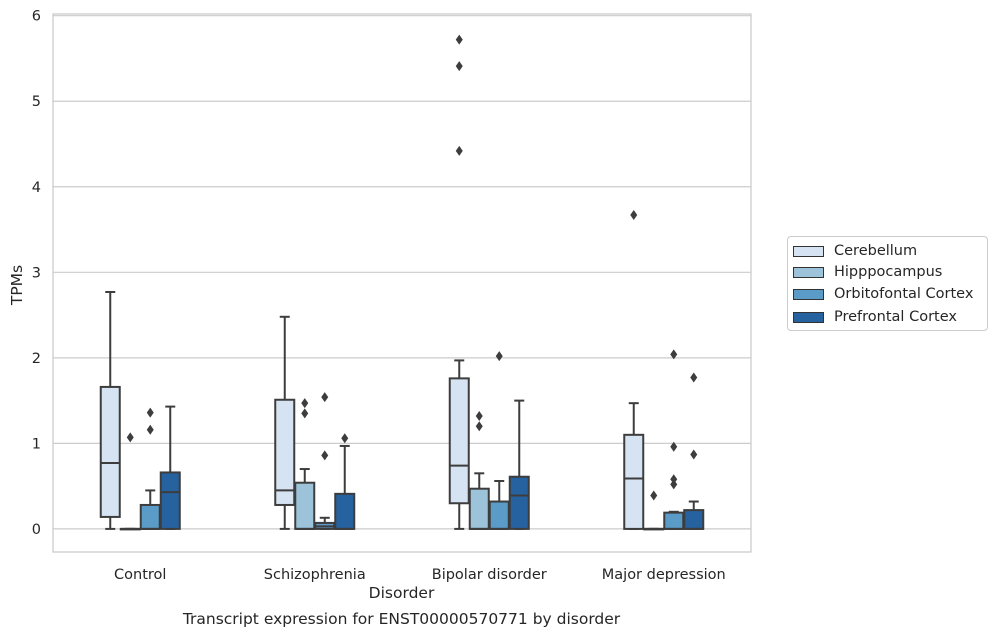  Describe the element at coordinates (489, 575) in the screenshot. I see `x-tick-label: Bipolar disorder` at that location.